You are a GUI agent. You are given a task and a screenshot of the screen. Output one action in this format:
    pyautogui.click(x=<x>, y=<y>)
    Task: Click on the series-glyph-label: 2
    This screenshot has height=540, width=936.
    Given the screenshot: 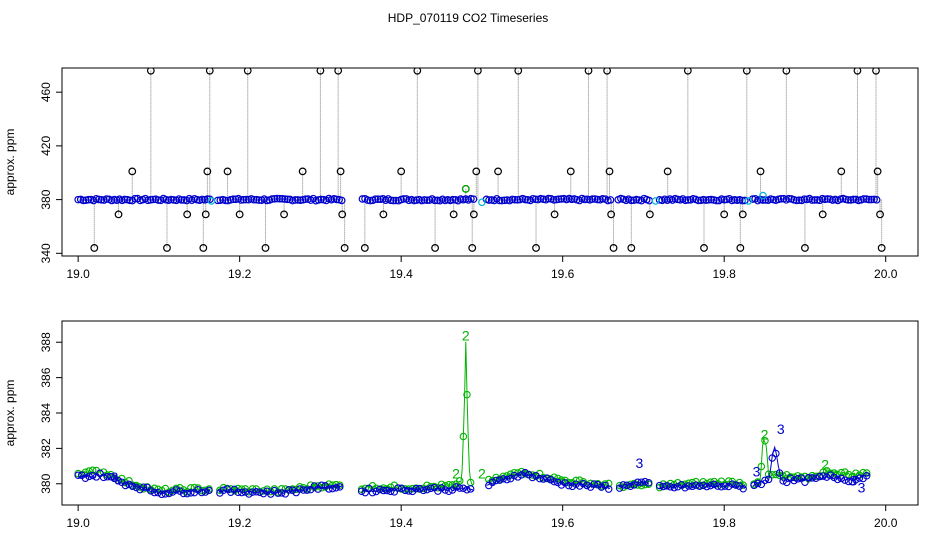 What is the action you would take?
    pyautogui.click(x=825, y=465)
    